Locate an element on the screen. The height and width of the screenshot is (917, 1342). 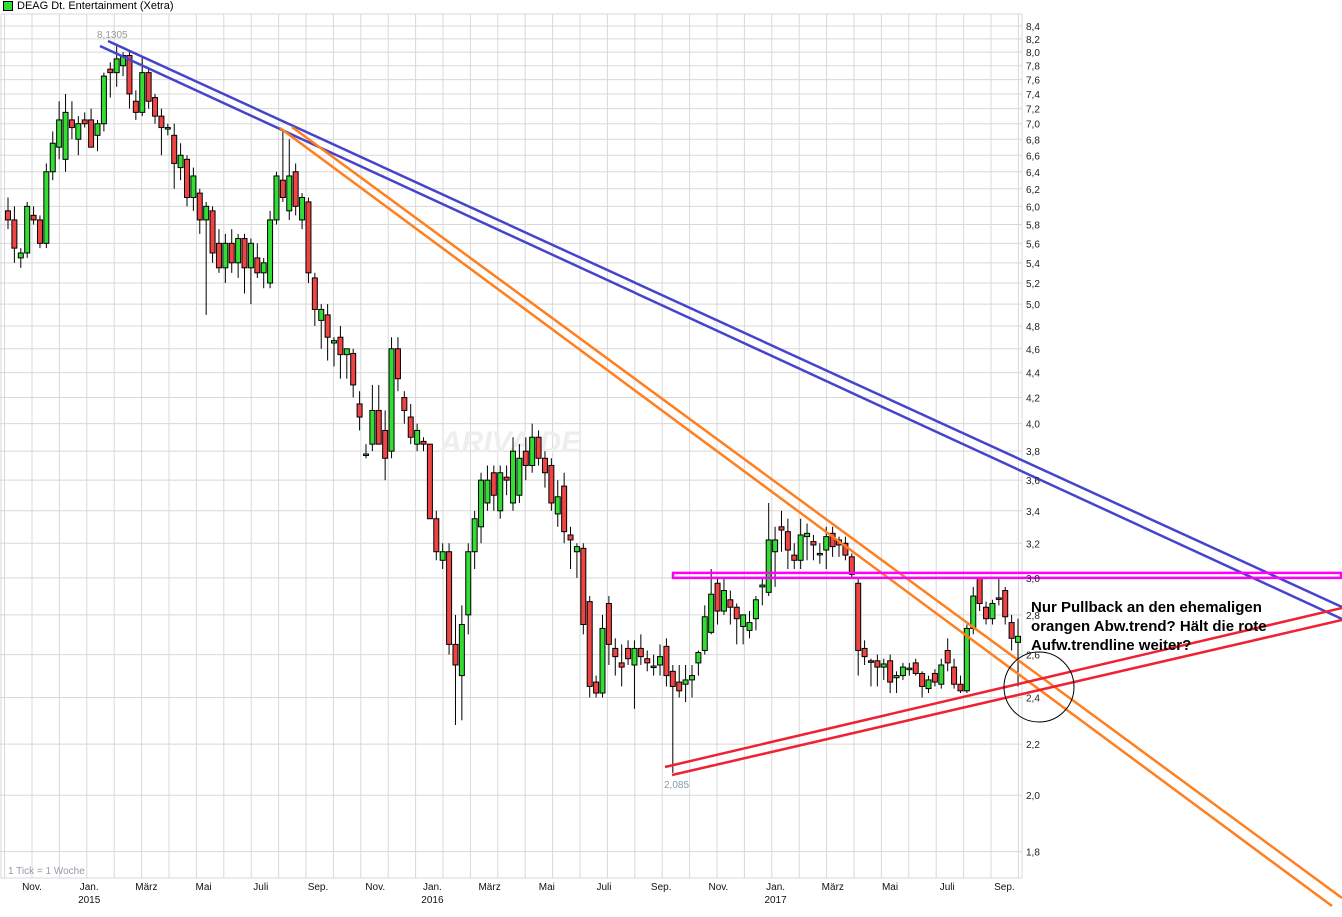
red-trendline-lower is located at coordinates (1006, 697).